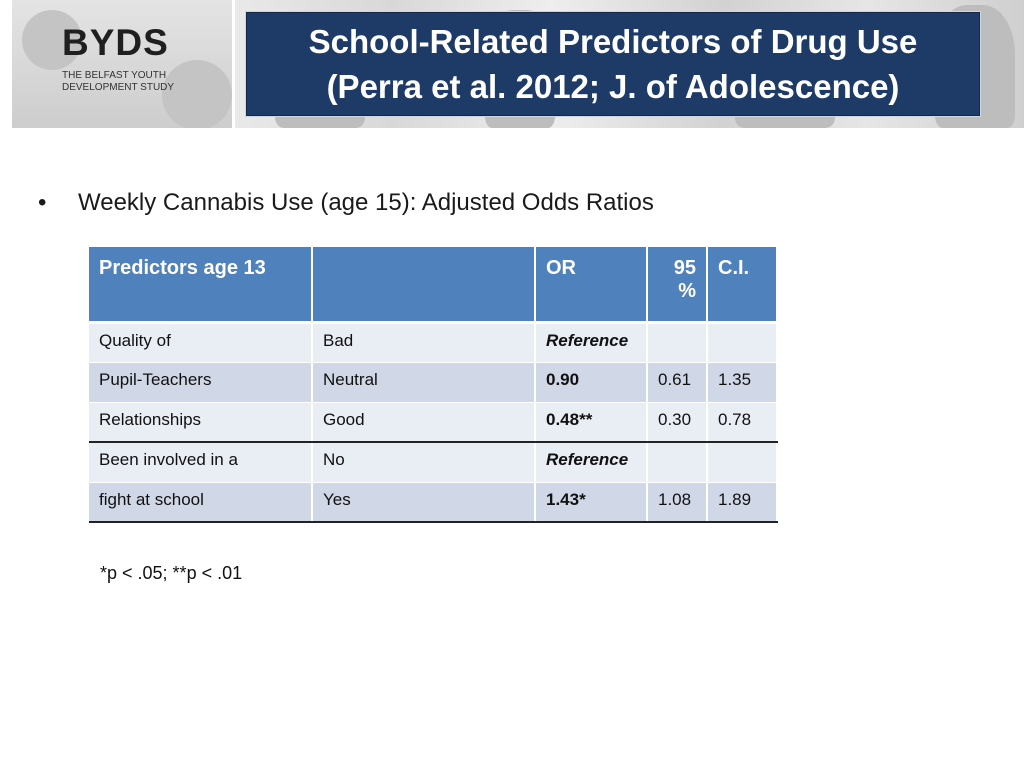 This screenshot has width=1024, height=768. Describe the element at coordinates (613, 86) in the screenshot. I see `slide-title-line-2: (Perra et al. 2012; J. of Adolescence)` at that location.